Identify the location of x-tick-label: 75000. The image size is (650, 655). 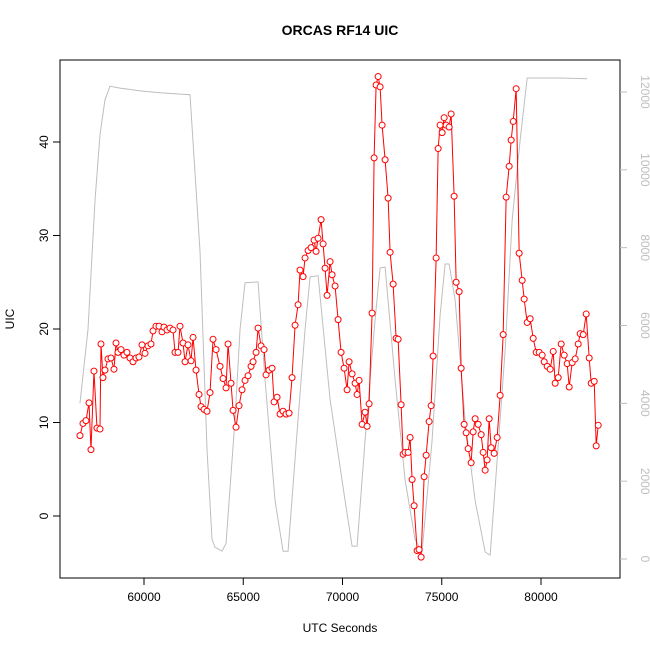
(442, 597).